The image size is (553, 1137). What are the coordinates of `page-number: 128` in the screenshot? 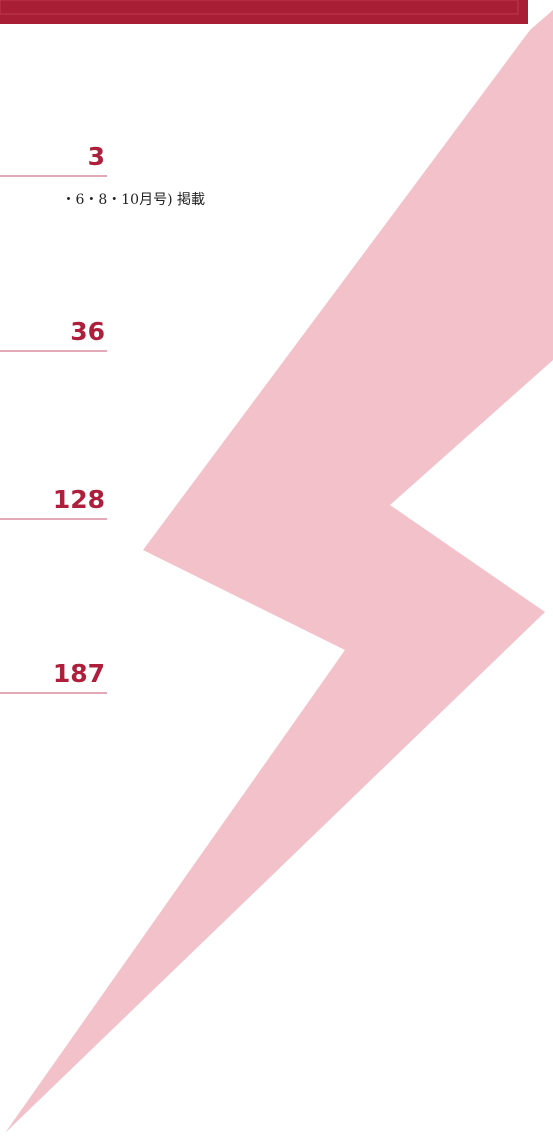 It's located at (79, 499).